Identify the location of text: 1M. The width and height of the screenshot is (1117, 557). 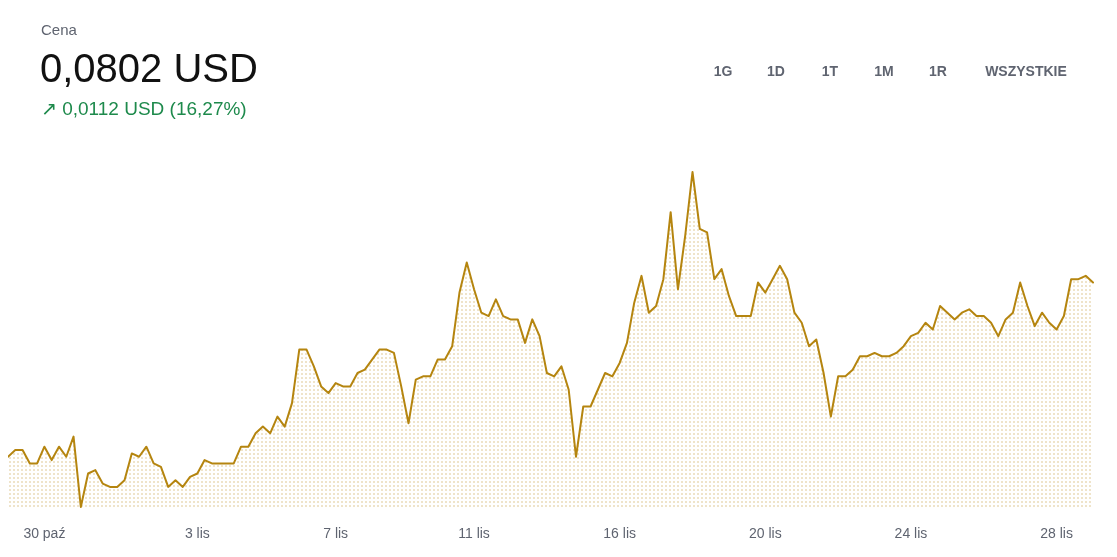
(884, 71).